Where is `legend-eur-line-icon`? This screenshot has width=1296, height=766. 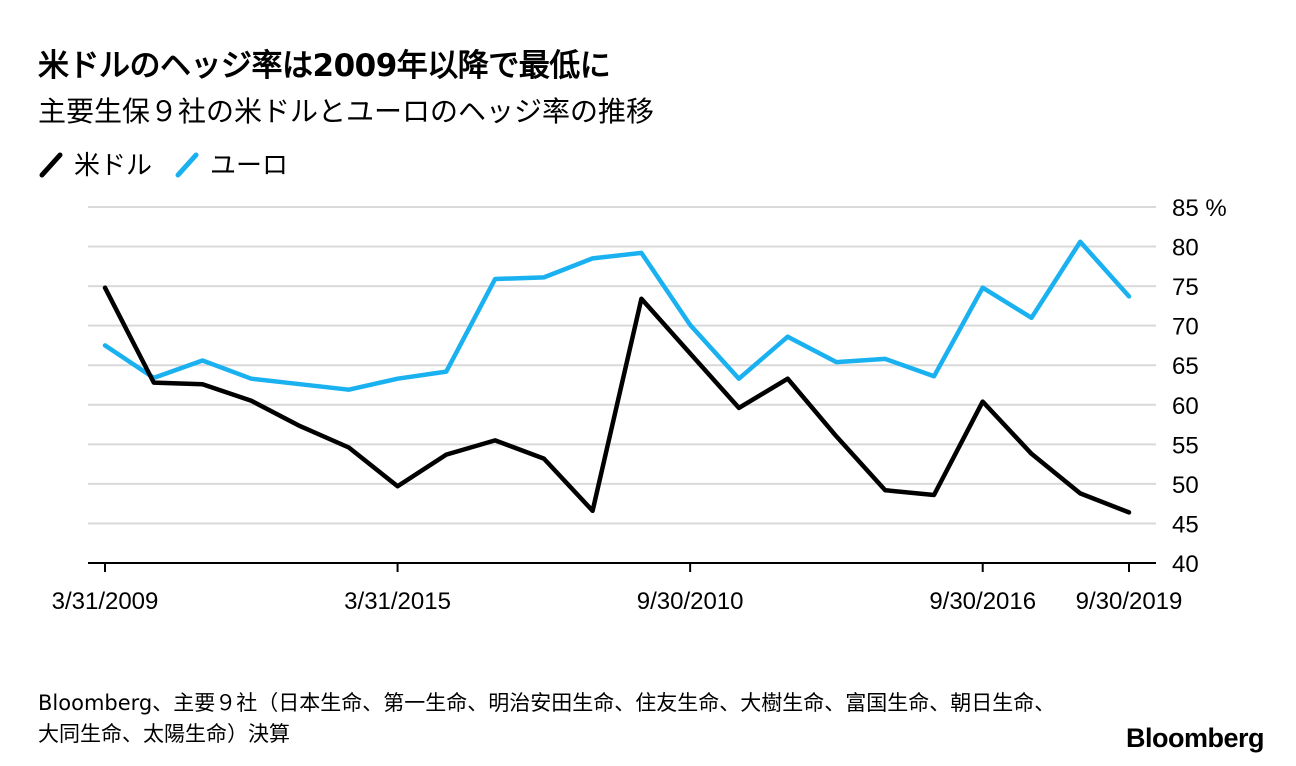 legend-eur-line-icon is located at coordinates (187, 164).